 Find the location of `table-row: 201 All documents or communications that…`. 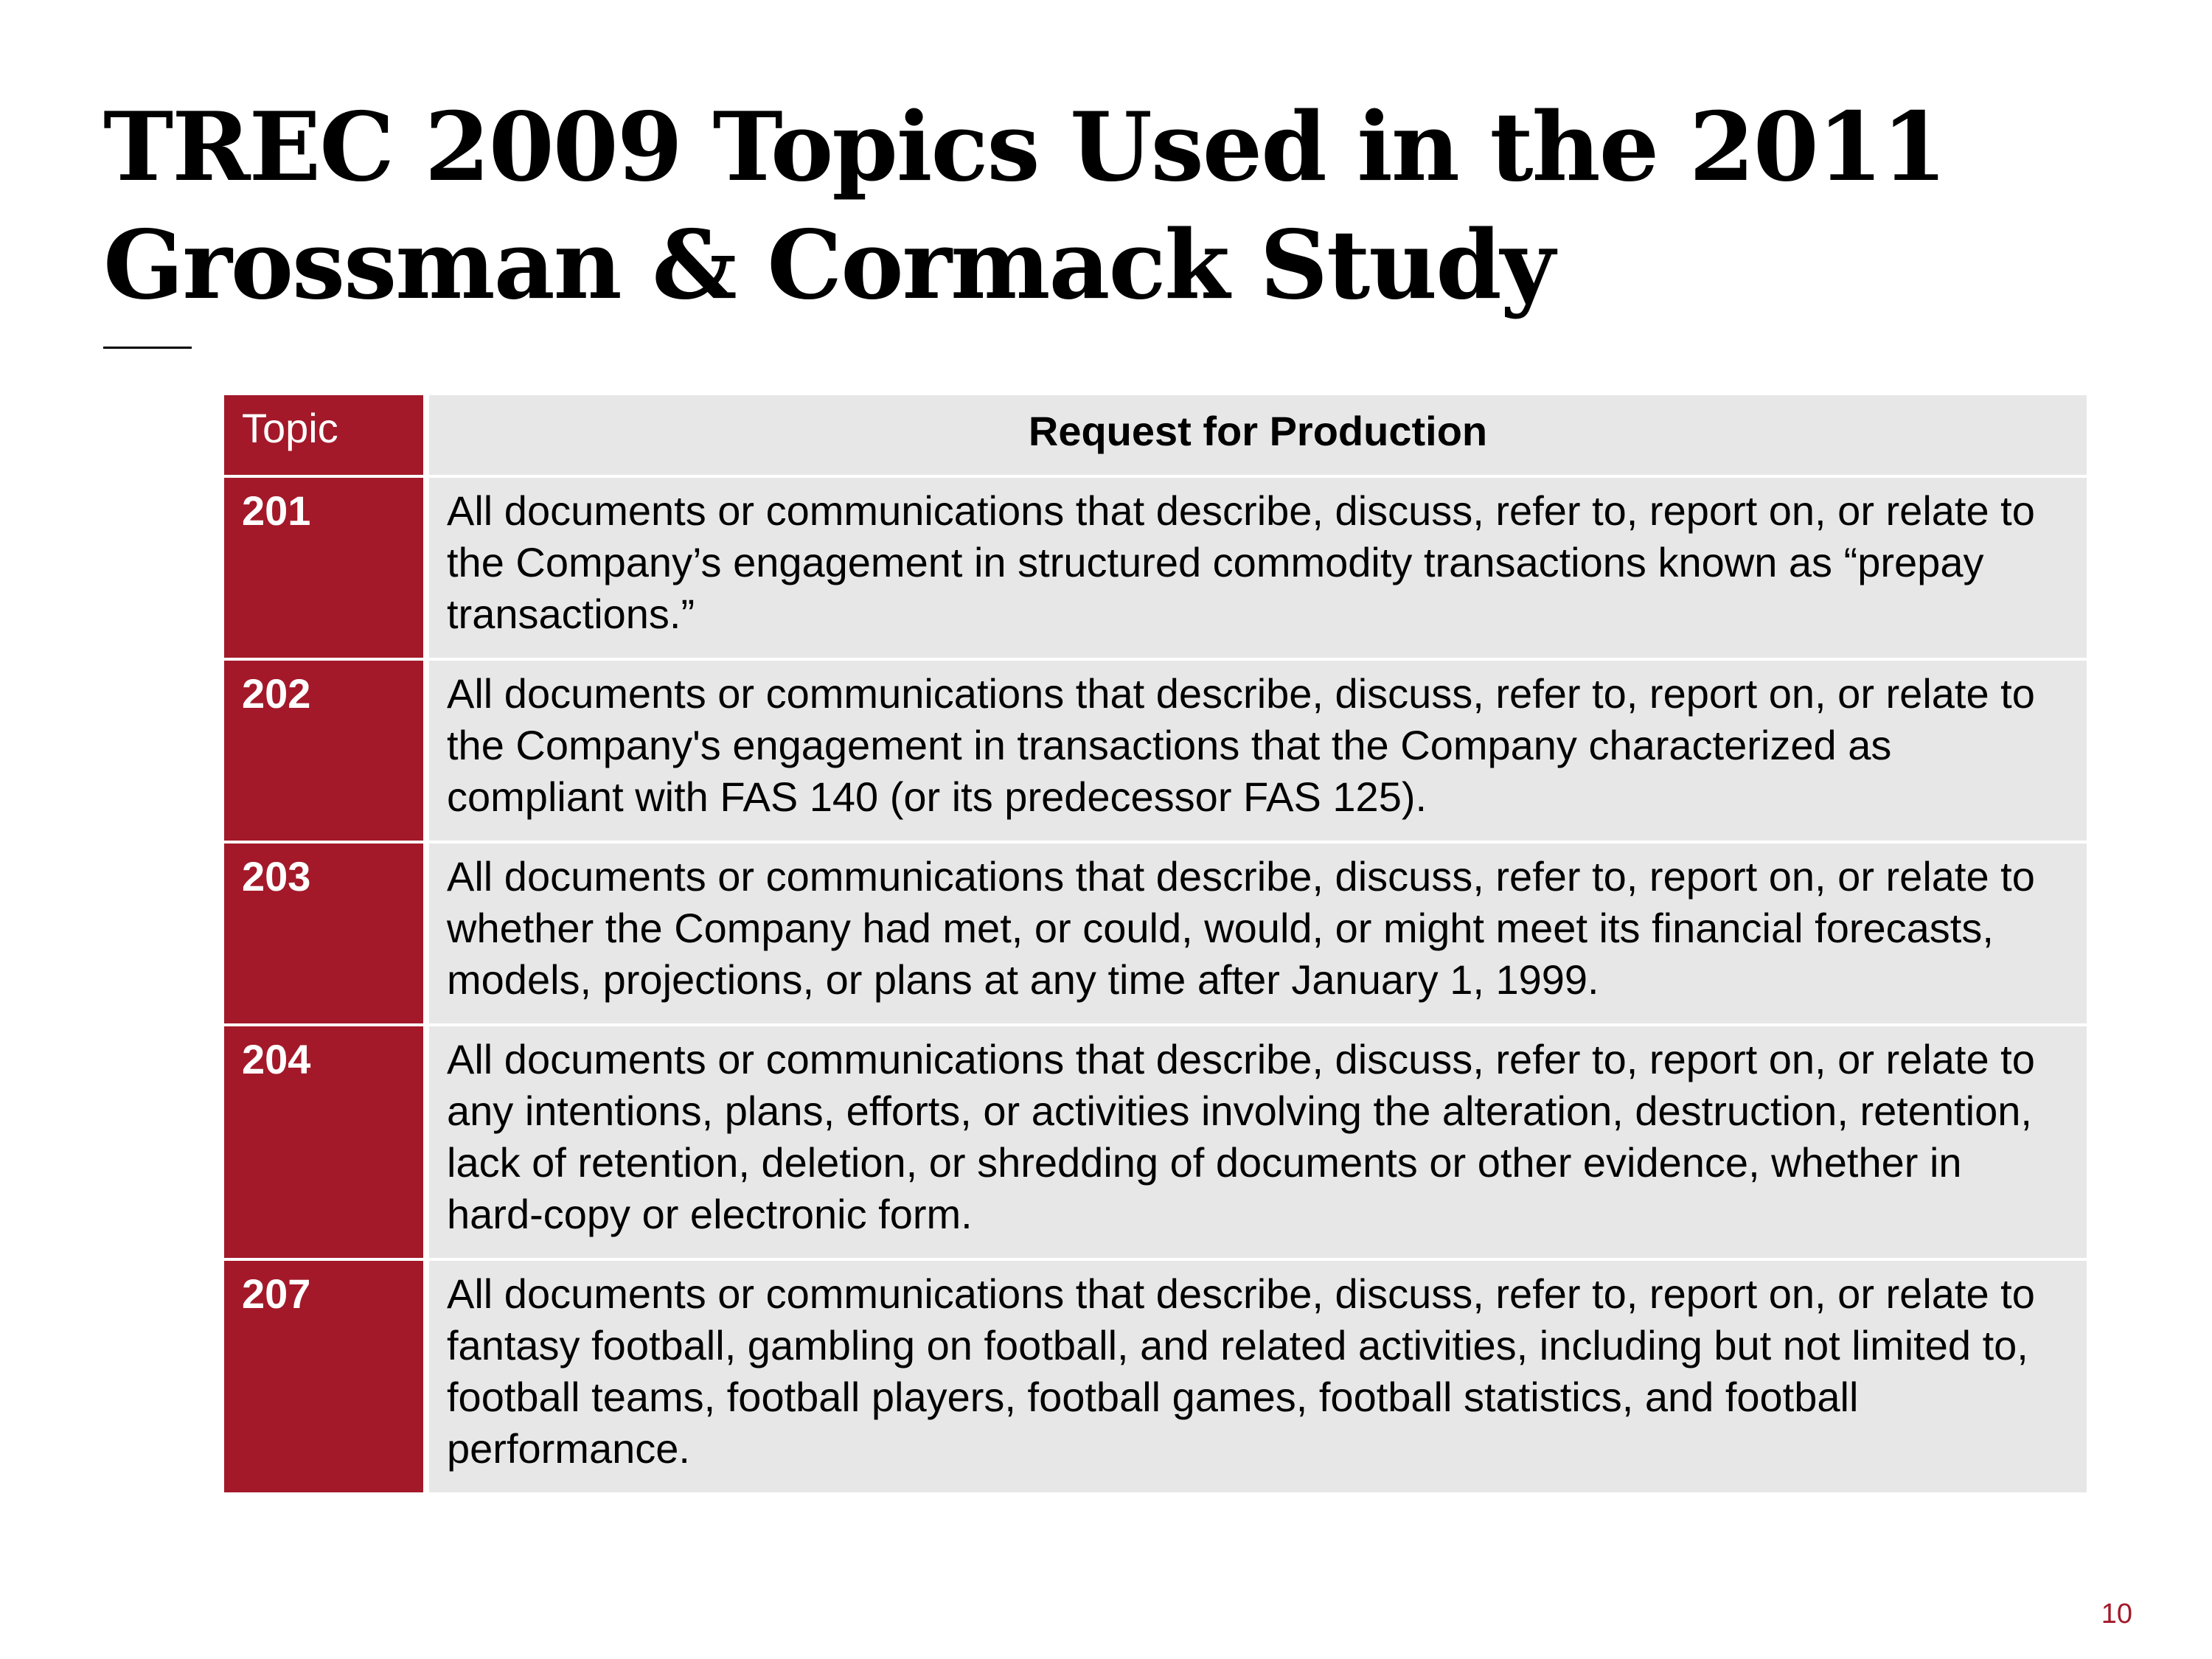

table-row: 201 All documents or communications that… is located at coordinates (1155, 568).